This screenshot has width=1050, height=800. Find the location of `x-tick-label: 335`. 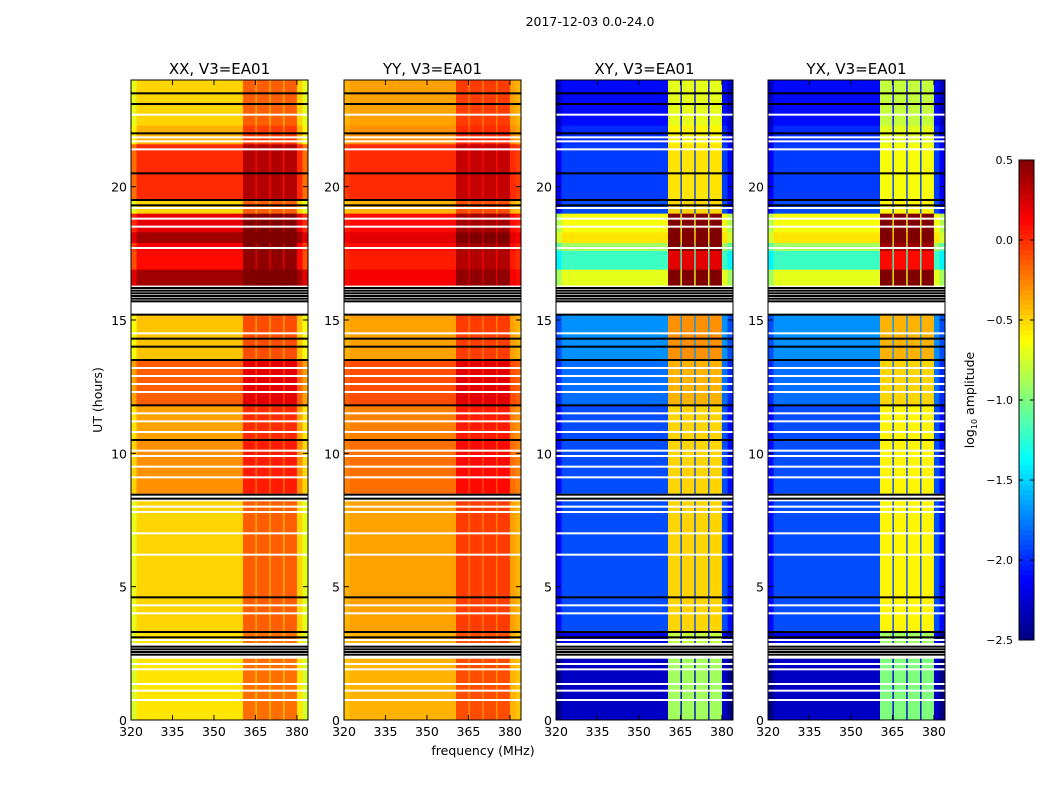

x-tick-label: 335 is located at coordinates (810, 731).